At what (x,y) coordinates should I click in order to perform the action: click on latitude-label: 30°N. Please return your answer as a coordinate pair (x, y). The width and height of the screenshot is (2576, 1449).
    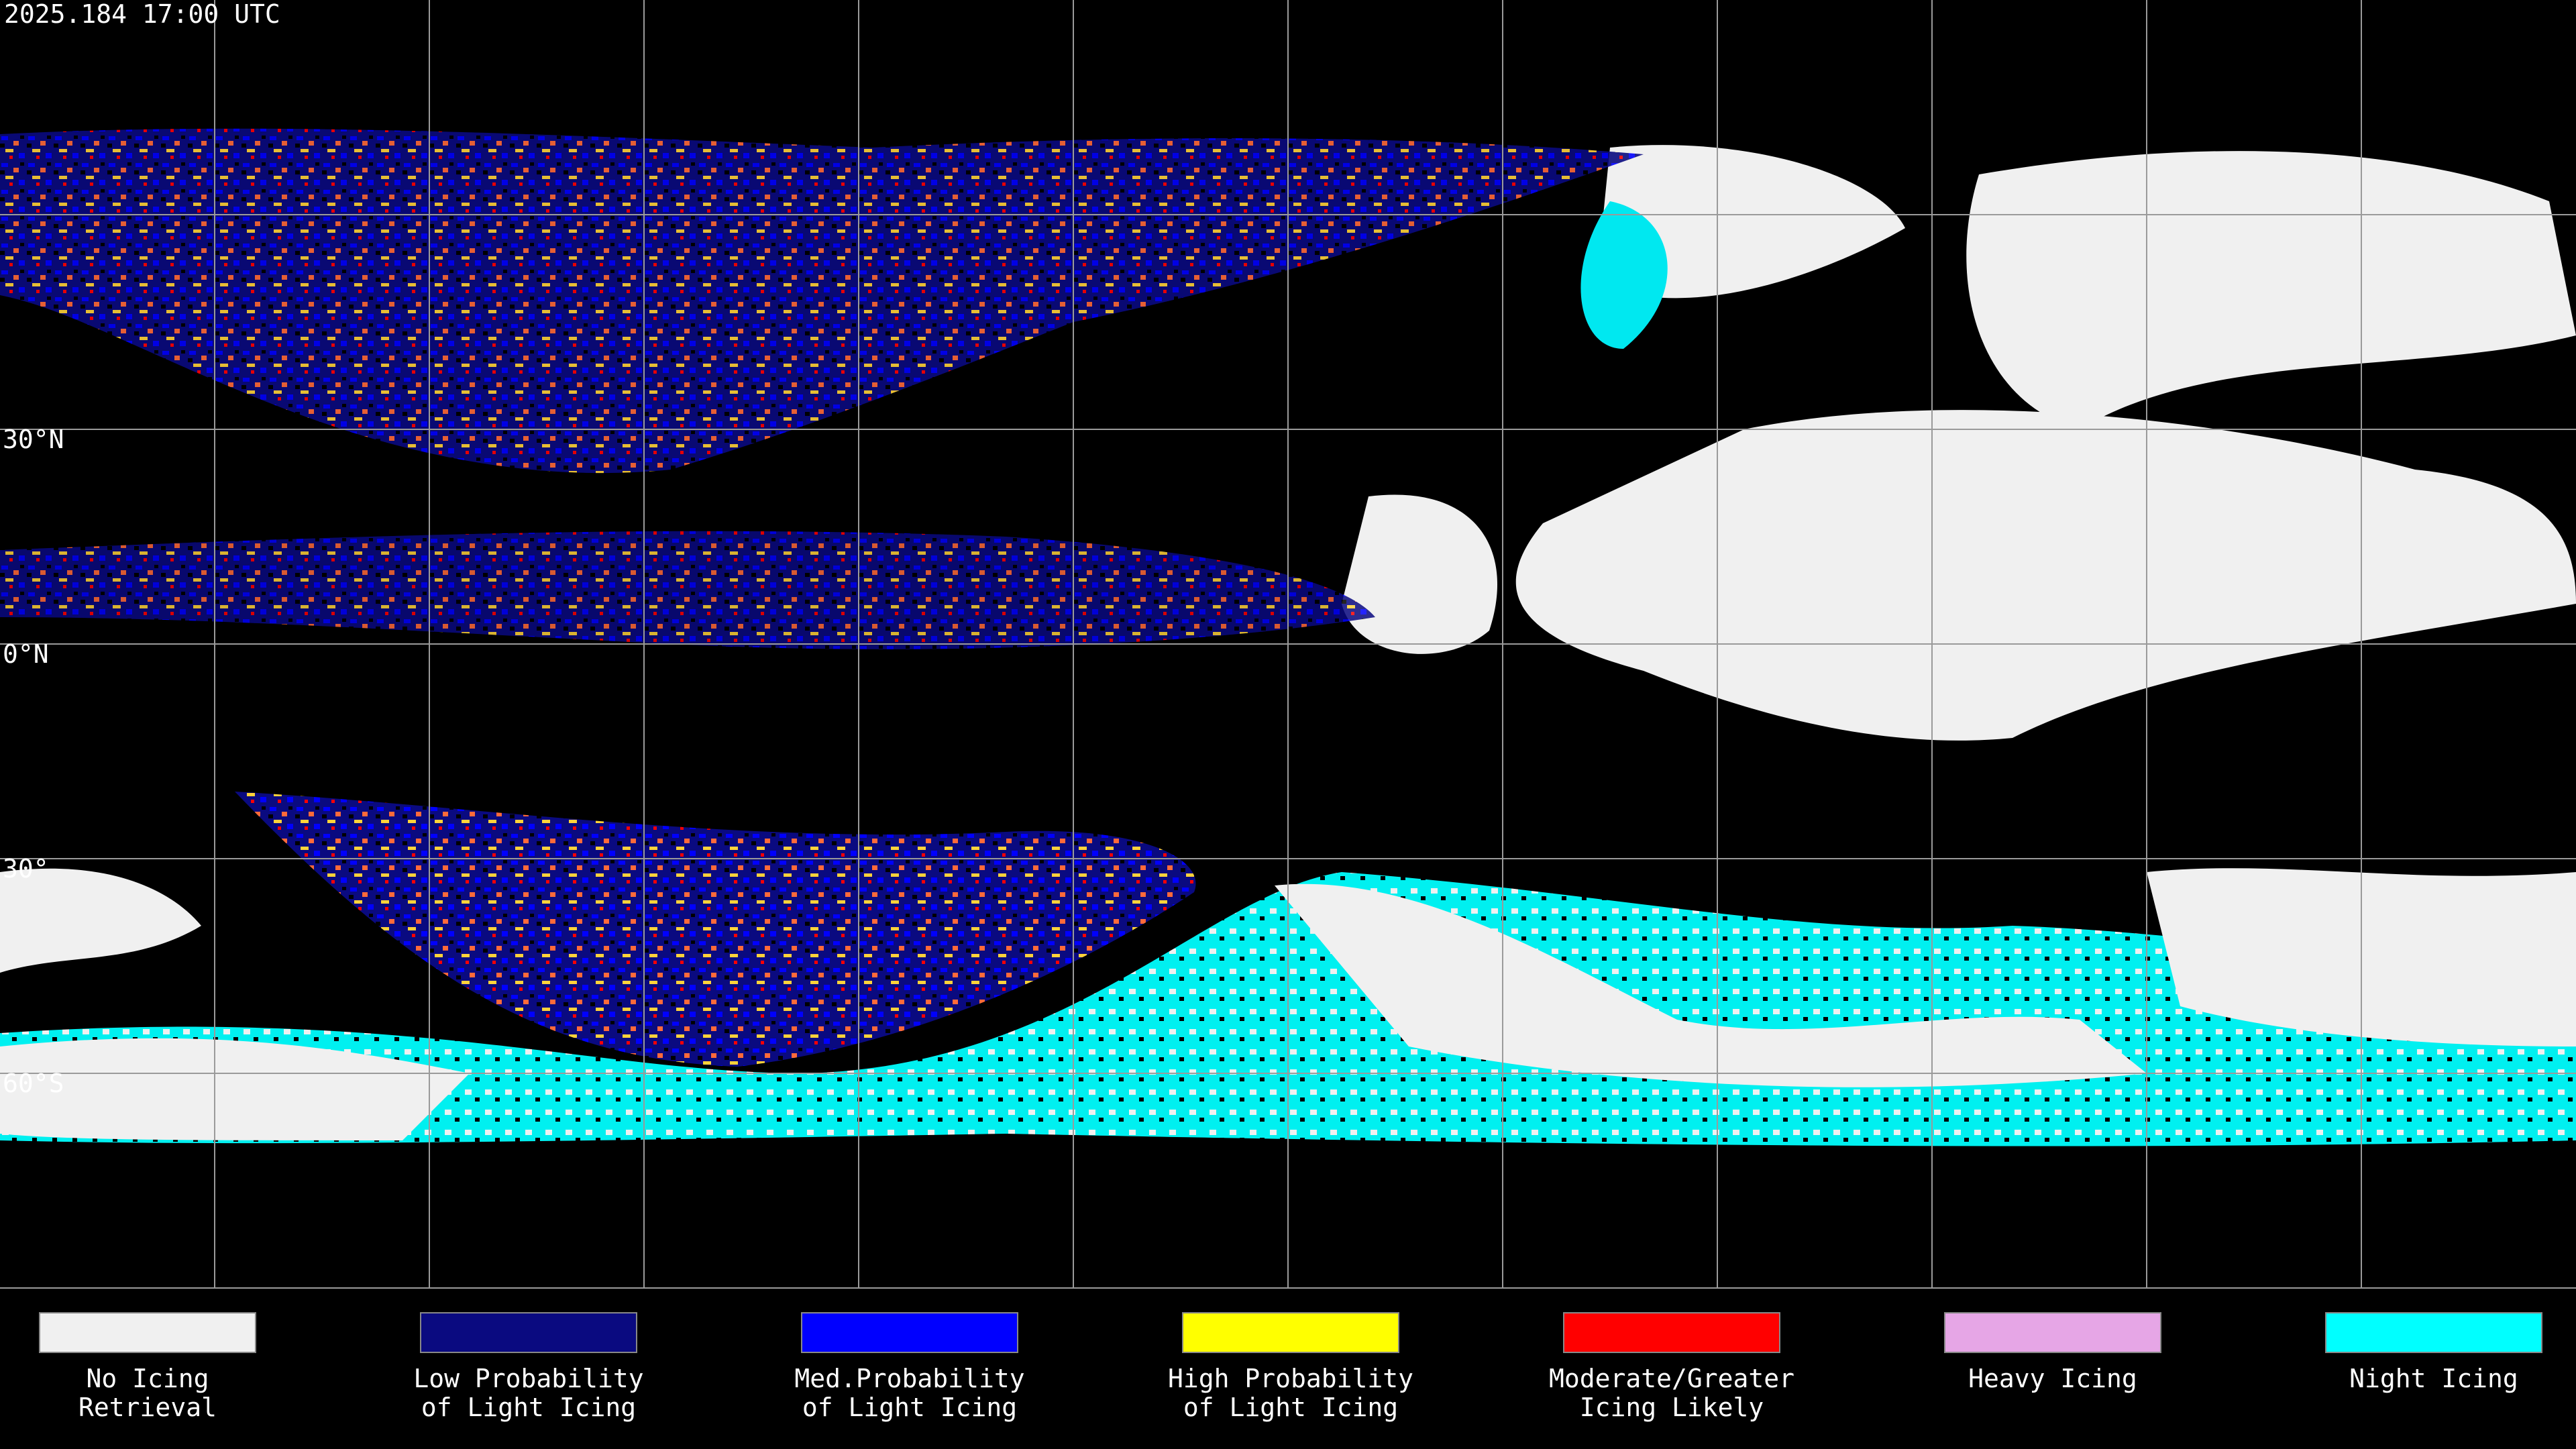
    Looking at the image, I should click on (33, 439).